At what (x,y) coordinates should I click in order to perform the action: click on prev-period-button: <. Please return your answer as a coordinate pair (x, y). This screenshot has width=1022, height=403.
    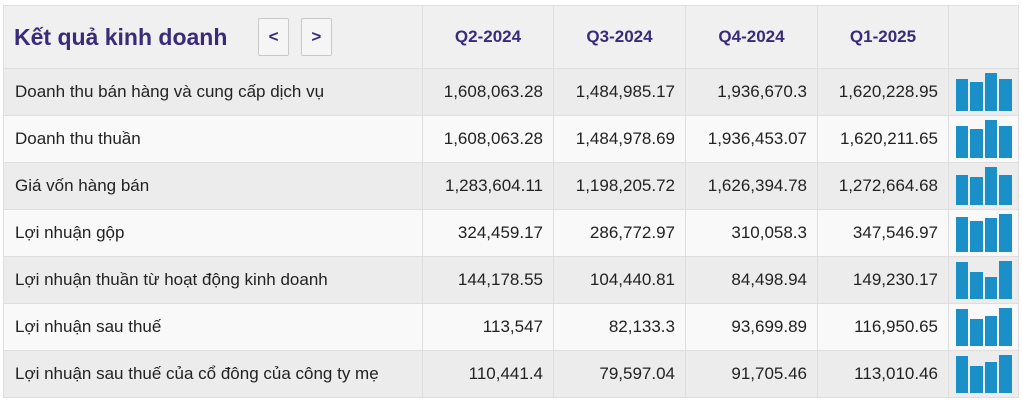
    Looking at the image, I should click on (274, 37).